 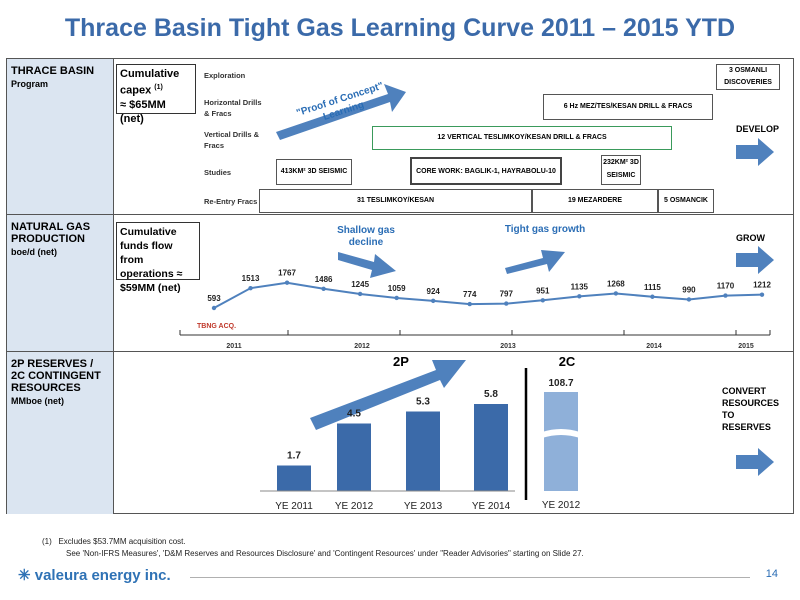 I want to click on tbng-acq-label: TBNG ACQ., so click(x=217, y=326).